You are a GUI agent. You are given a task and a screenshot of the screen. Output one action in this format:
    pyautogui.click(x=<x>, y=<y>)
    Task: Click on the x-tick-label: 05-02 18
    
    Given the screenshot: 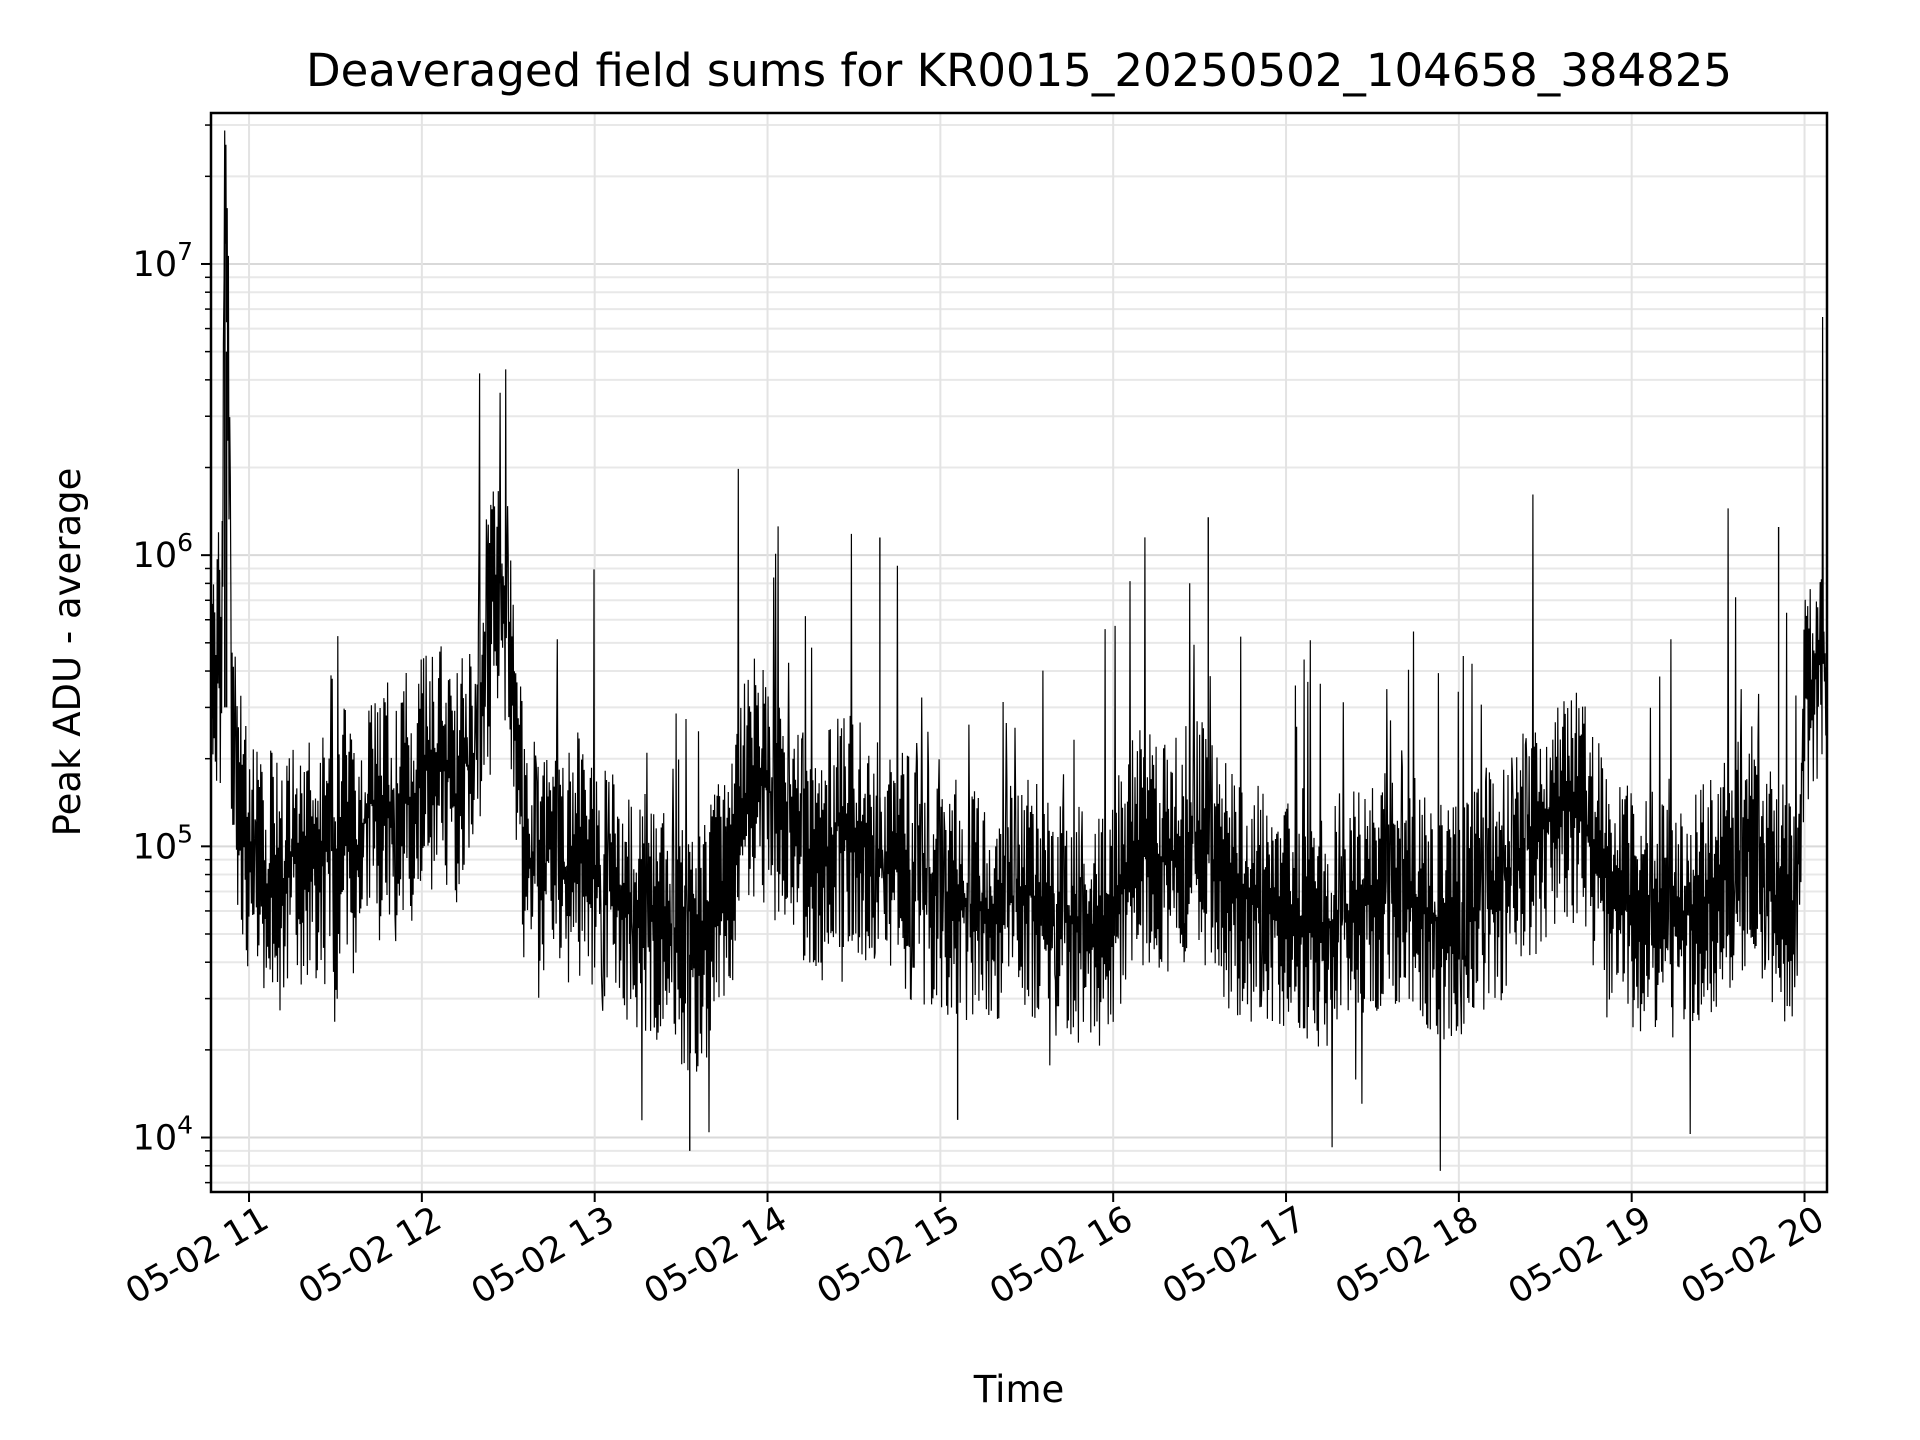 What is the action you would take?
    pyautogui.click(x=1407, y=1255)
    